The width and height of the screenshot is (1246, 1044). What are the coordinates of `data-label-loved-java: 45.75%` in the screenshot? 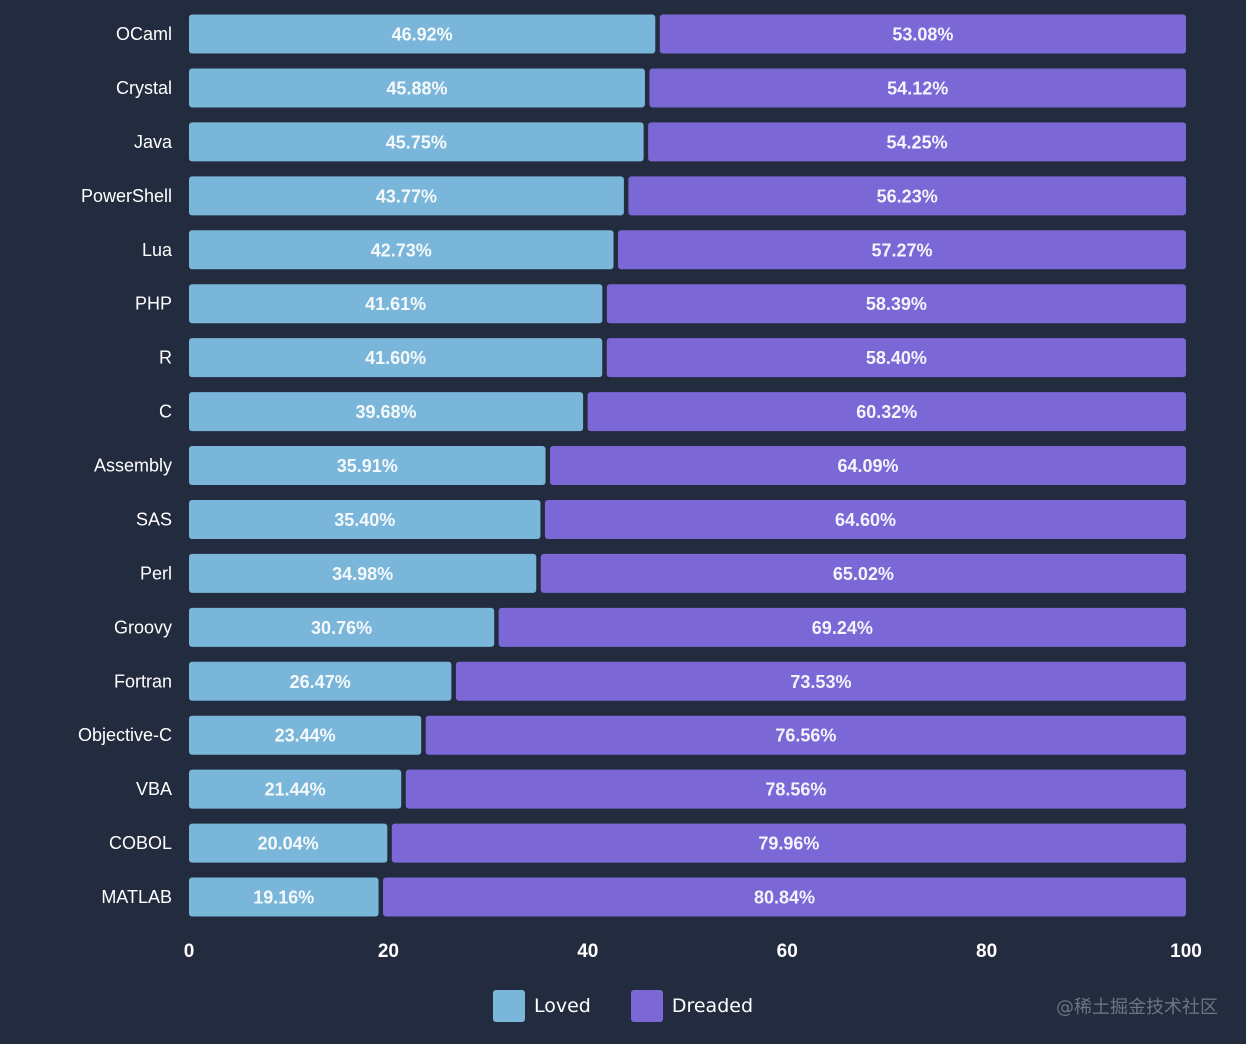 It's located at (416, 142).